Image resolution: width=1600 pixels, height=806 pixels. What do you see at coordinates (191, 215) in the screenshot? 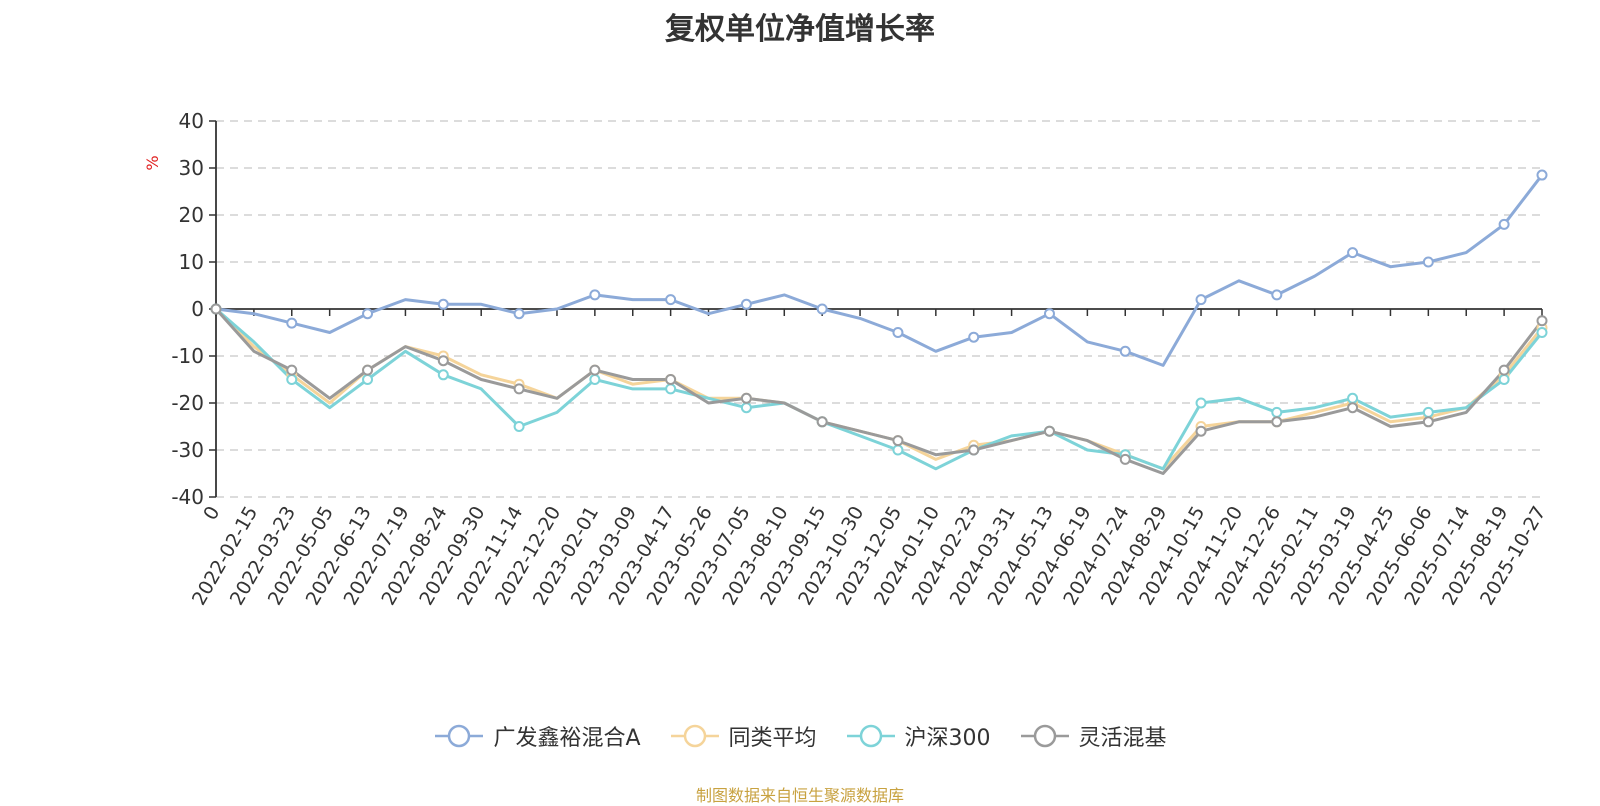
I see `y-tick-label: 20` at bounding box center [191, 215].